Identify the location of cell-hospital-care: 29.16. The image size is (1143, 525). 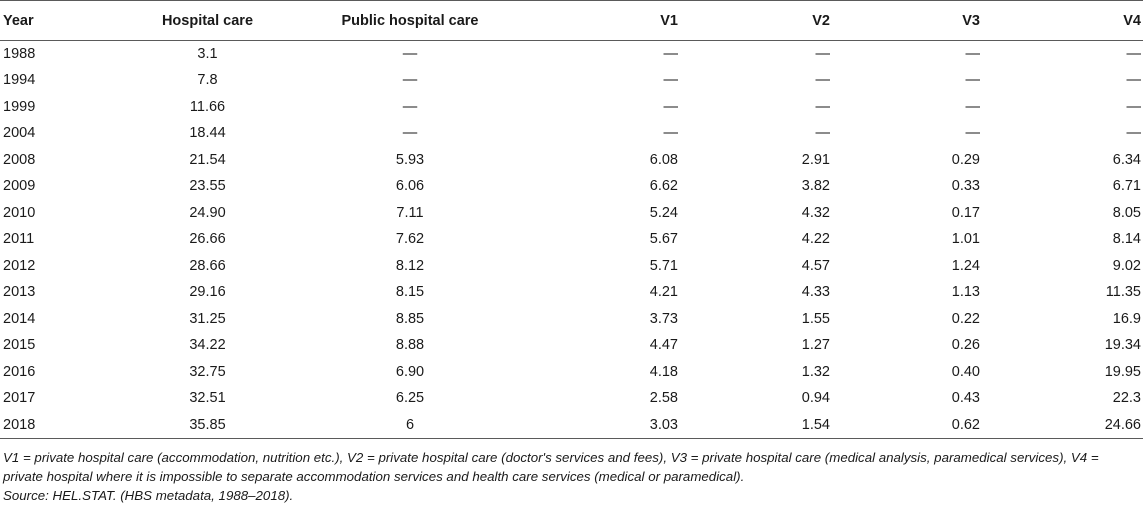
(207, 292).